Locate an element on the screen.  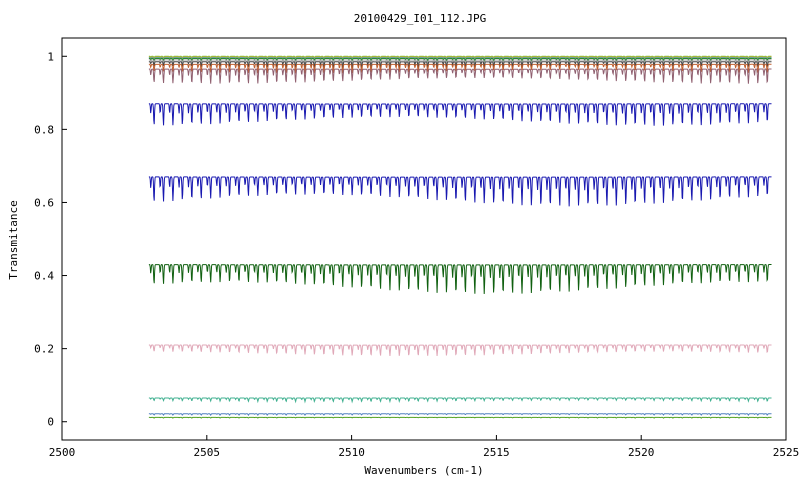
y-axis: 0 0.2 0.4 0.6 0.8 1 is located at coordinates (50, 239).